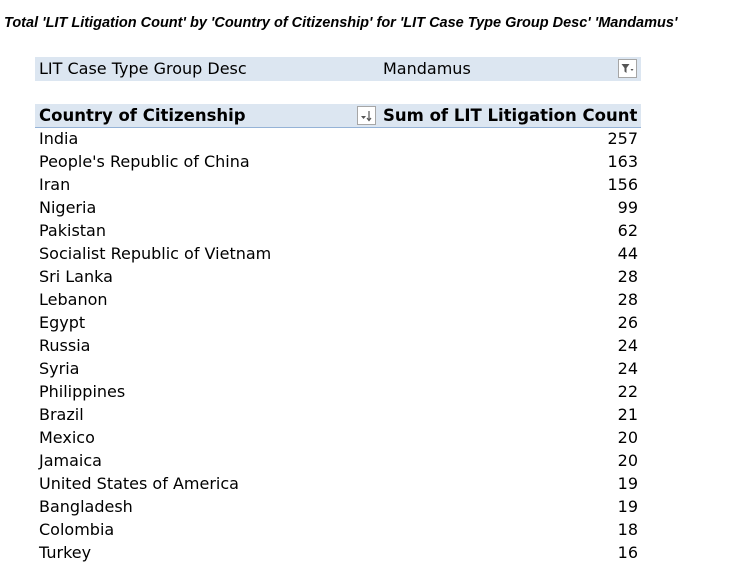 The image size is (736, 567). I want to click on report-filter-row: LIT Case Type Group Desc Mandamus, so click(338, 69).